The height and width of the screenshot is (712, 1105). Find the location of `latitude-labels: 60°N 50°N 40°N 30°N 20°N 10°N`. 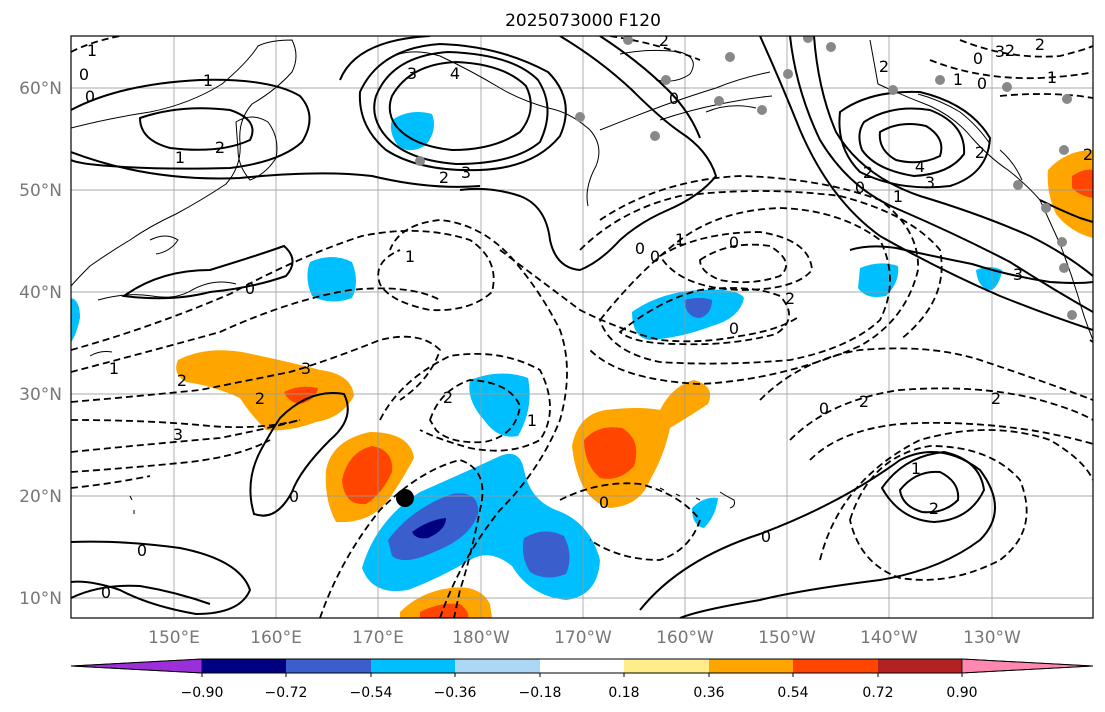

latitude-labels: 60°N 50°N 40°N 30°N 20°N 10°N is located at coordinates (40, 344).